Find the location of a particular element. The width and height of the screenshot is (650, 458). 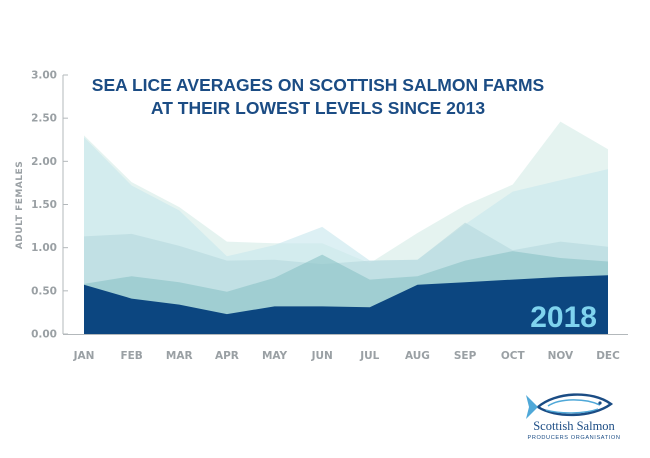

y-tick-label: 0.00 is located at coordinates (44, 335).